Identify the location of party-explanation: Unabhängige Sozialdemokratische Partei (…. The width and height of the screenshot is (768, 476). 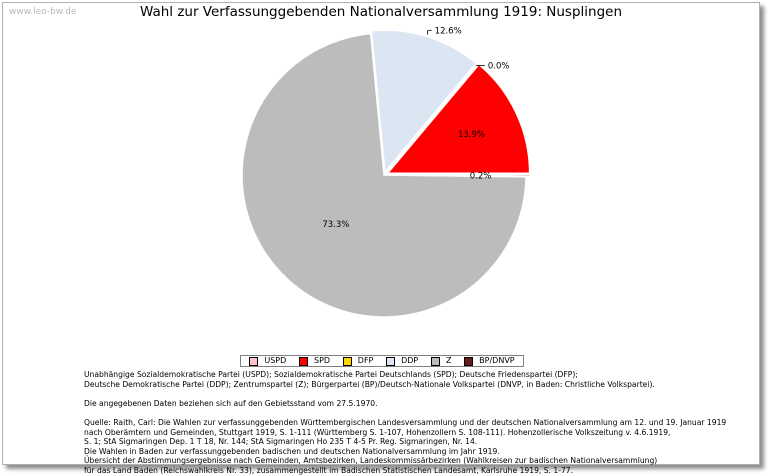
(369, 379).